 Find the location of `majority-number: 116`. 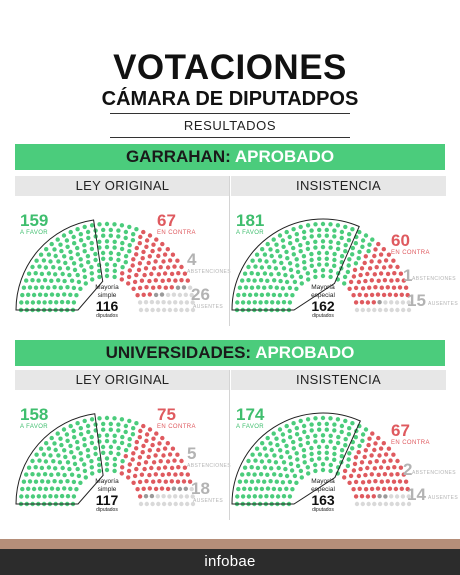

majority-number: 116 is located at coordinates (107, 306).